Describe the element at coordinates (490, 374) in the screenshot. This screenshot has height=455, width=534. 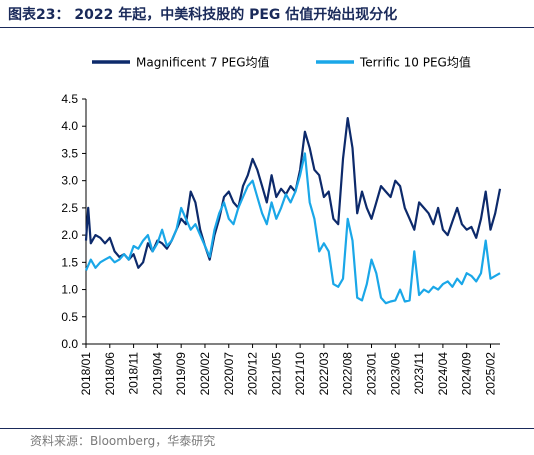
I see `x-tick-label: 2025/02` at that location.